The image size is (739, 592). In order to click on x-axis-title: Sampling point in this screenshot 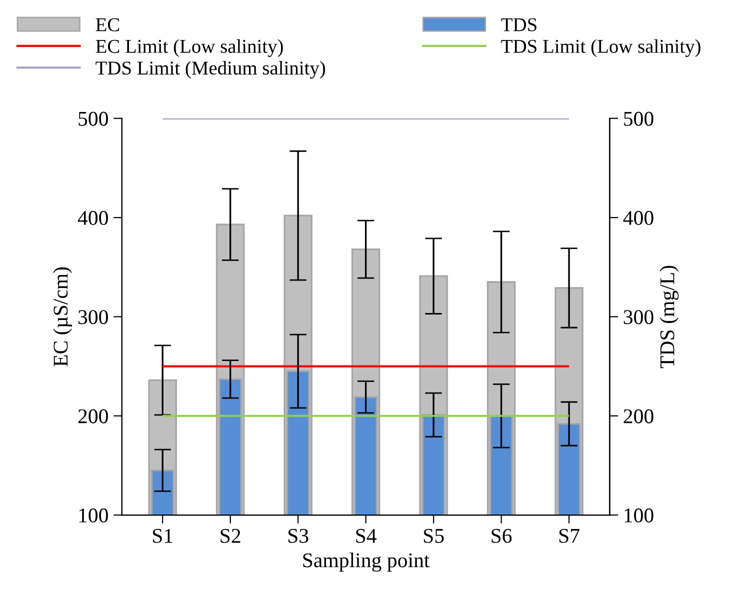, I will do `click(366, 562)`.